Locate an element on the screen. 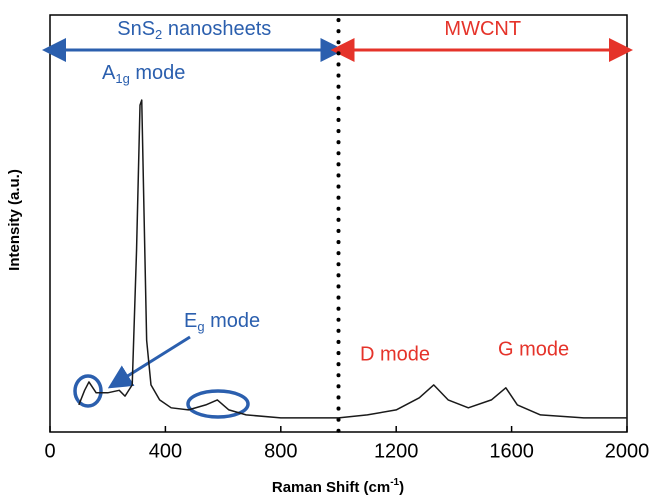 The height and width of the screenshot is (499, 654). x-tick-label: 1600 is located at coordinates (511, 451).